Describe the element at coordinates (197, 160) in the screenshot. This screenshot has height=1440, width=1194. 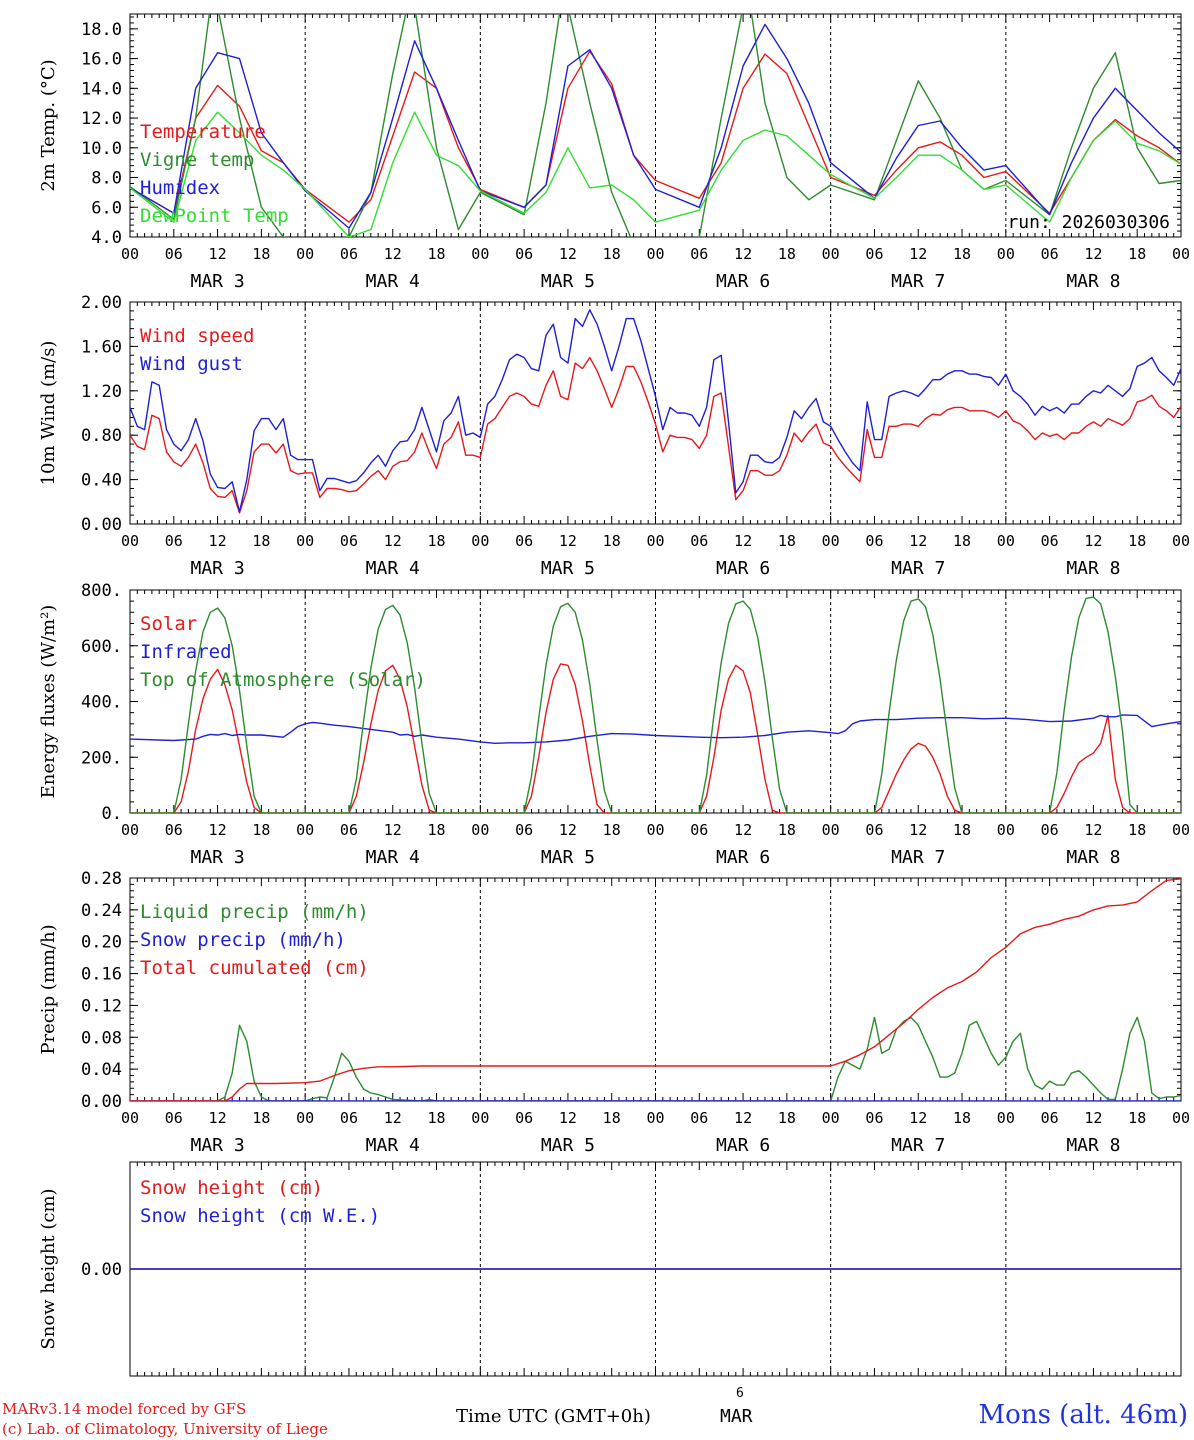
I see `temperature-legend-entry: Vigne temp` at that location.